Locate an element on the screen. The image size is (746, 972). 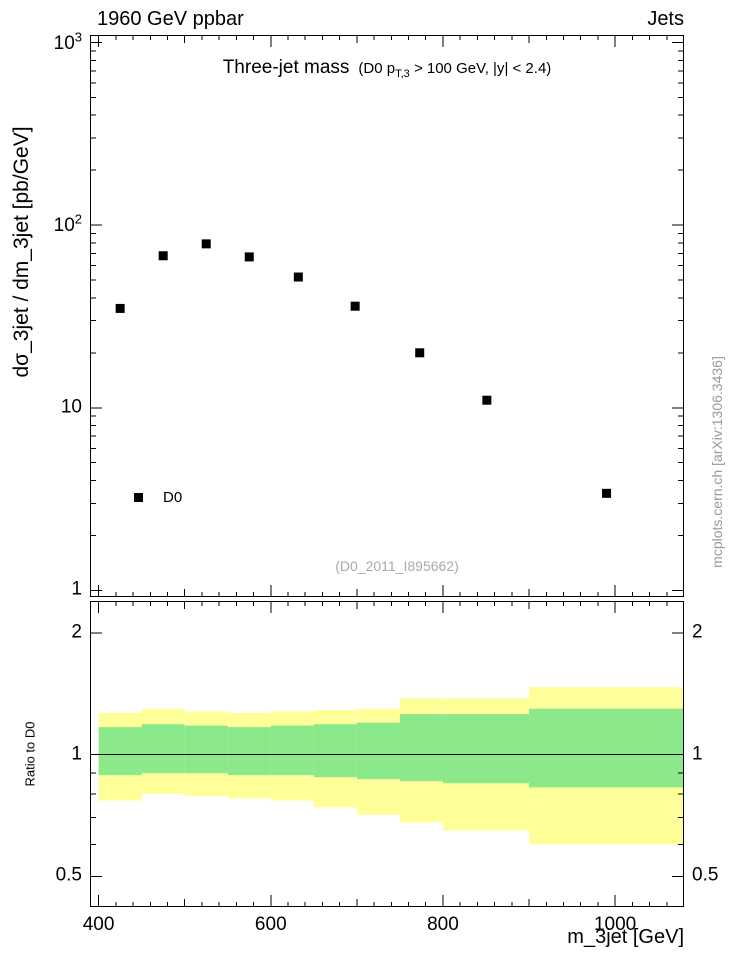
y-tick-label-ratio-left: 2 is located at coordinates (76, 632).